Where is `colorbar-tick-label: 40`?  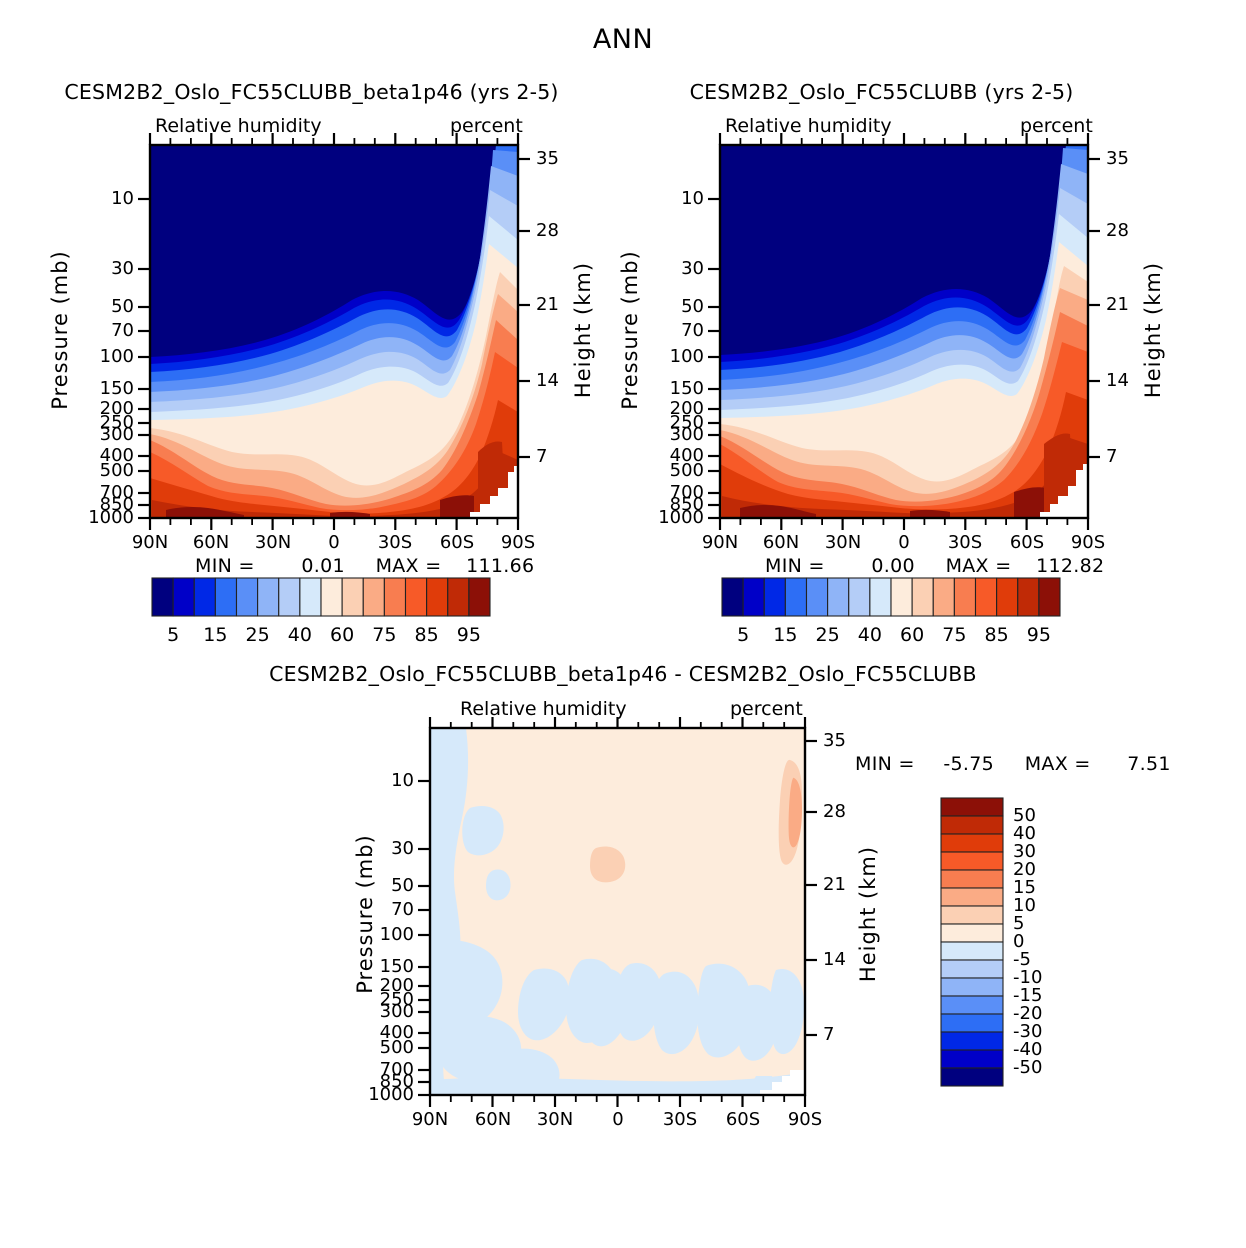
colorbar-tick-label: 40 is located at coordinates (1024, 833).